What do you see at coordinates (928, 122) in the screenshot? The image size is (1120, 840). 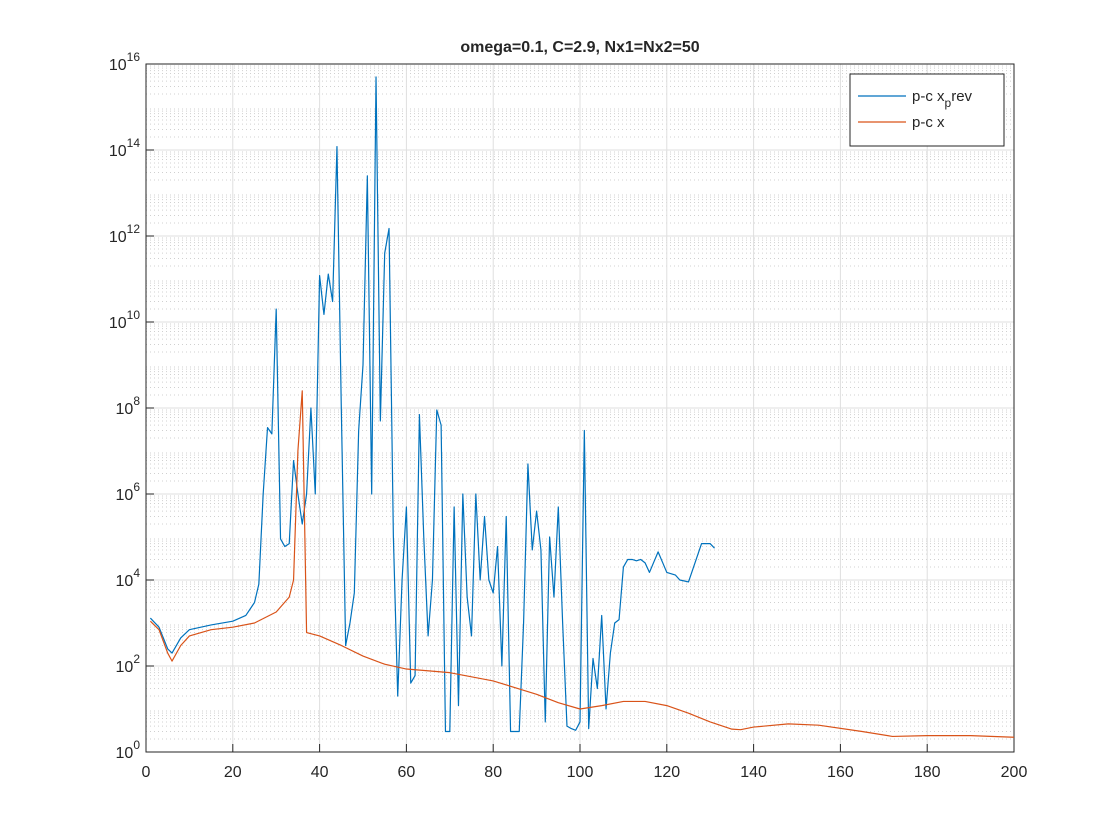 I see `legend-label: p-c x` at bounding box center [928, 122].